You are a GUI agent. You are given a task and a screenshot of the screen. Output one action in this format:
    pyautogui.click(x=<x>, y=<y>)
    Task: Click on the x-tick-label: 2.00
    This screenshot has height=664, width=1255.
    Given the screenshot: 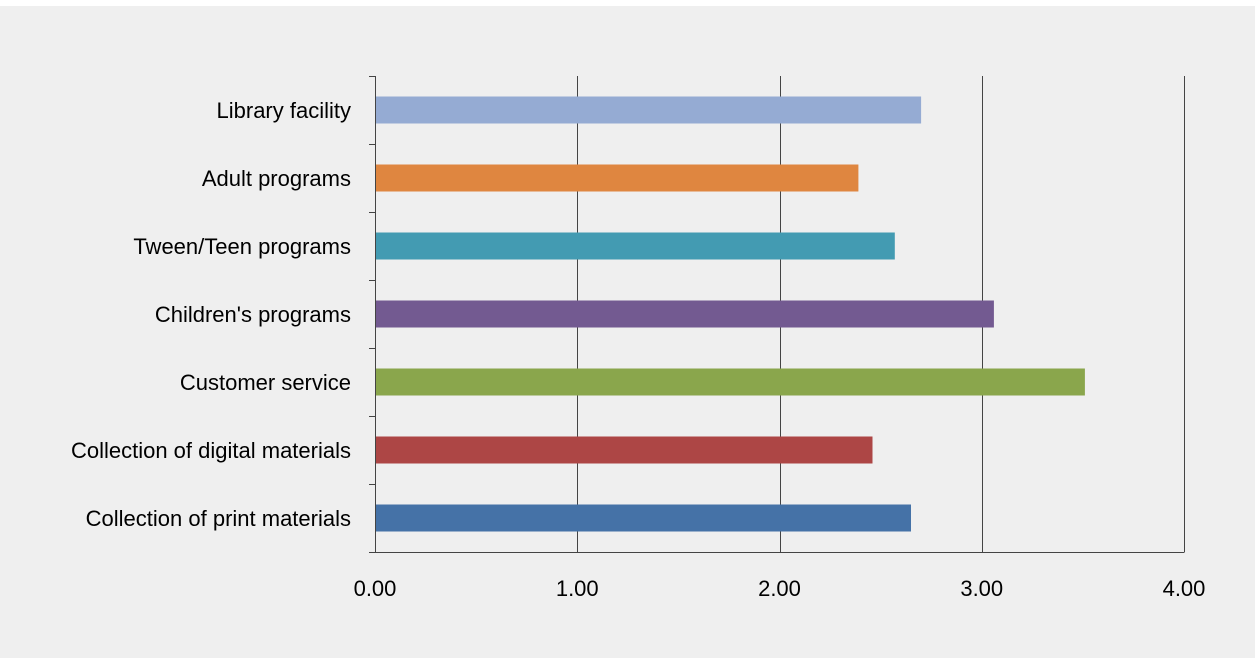 What is the action you would take?
    pyautogui.click(x=779, y=588)
    